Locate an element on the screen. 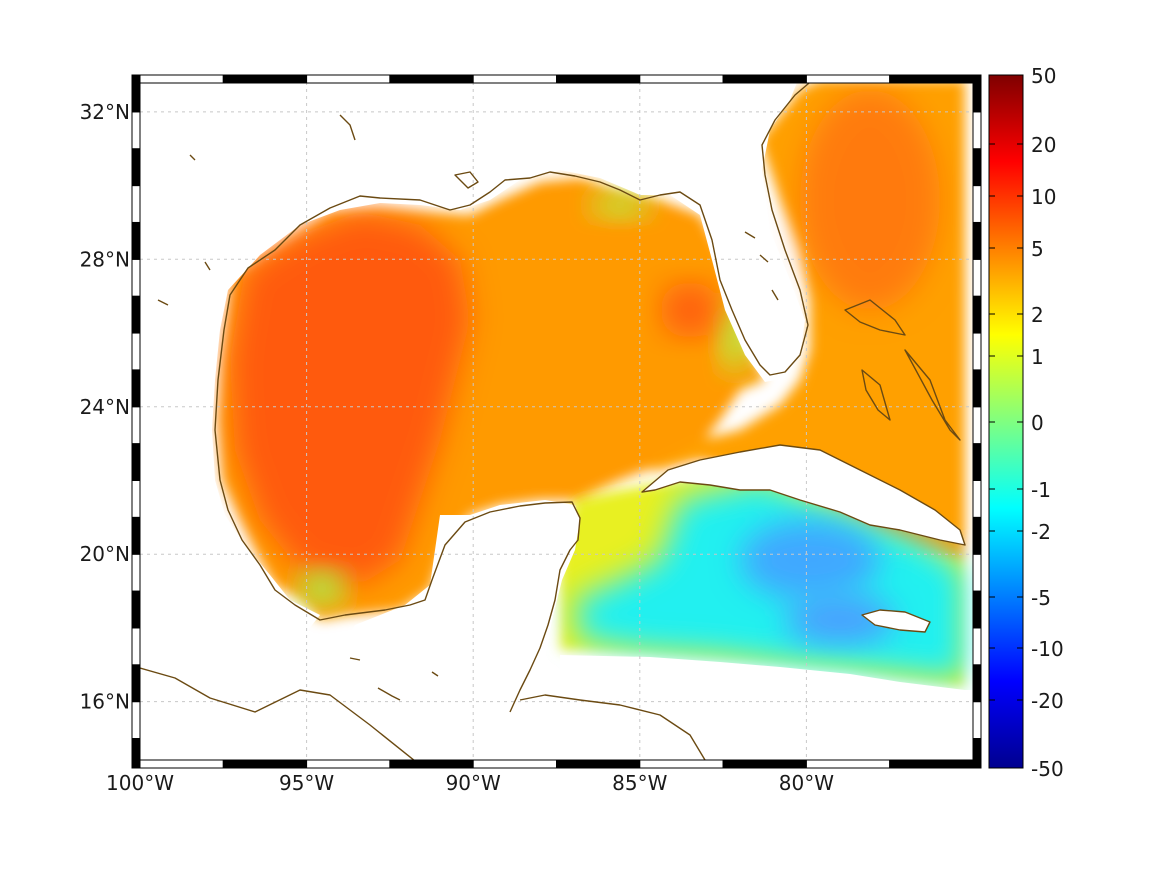  colorbar-tick-label: 2 is located at coordinates (1037, 315).